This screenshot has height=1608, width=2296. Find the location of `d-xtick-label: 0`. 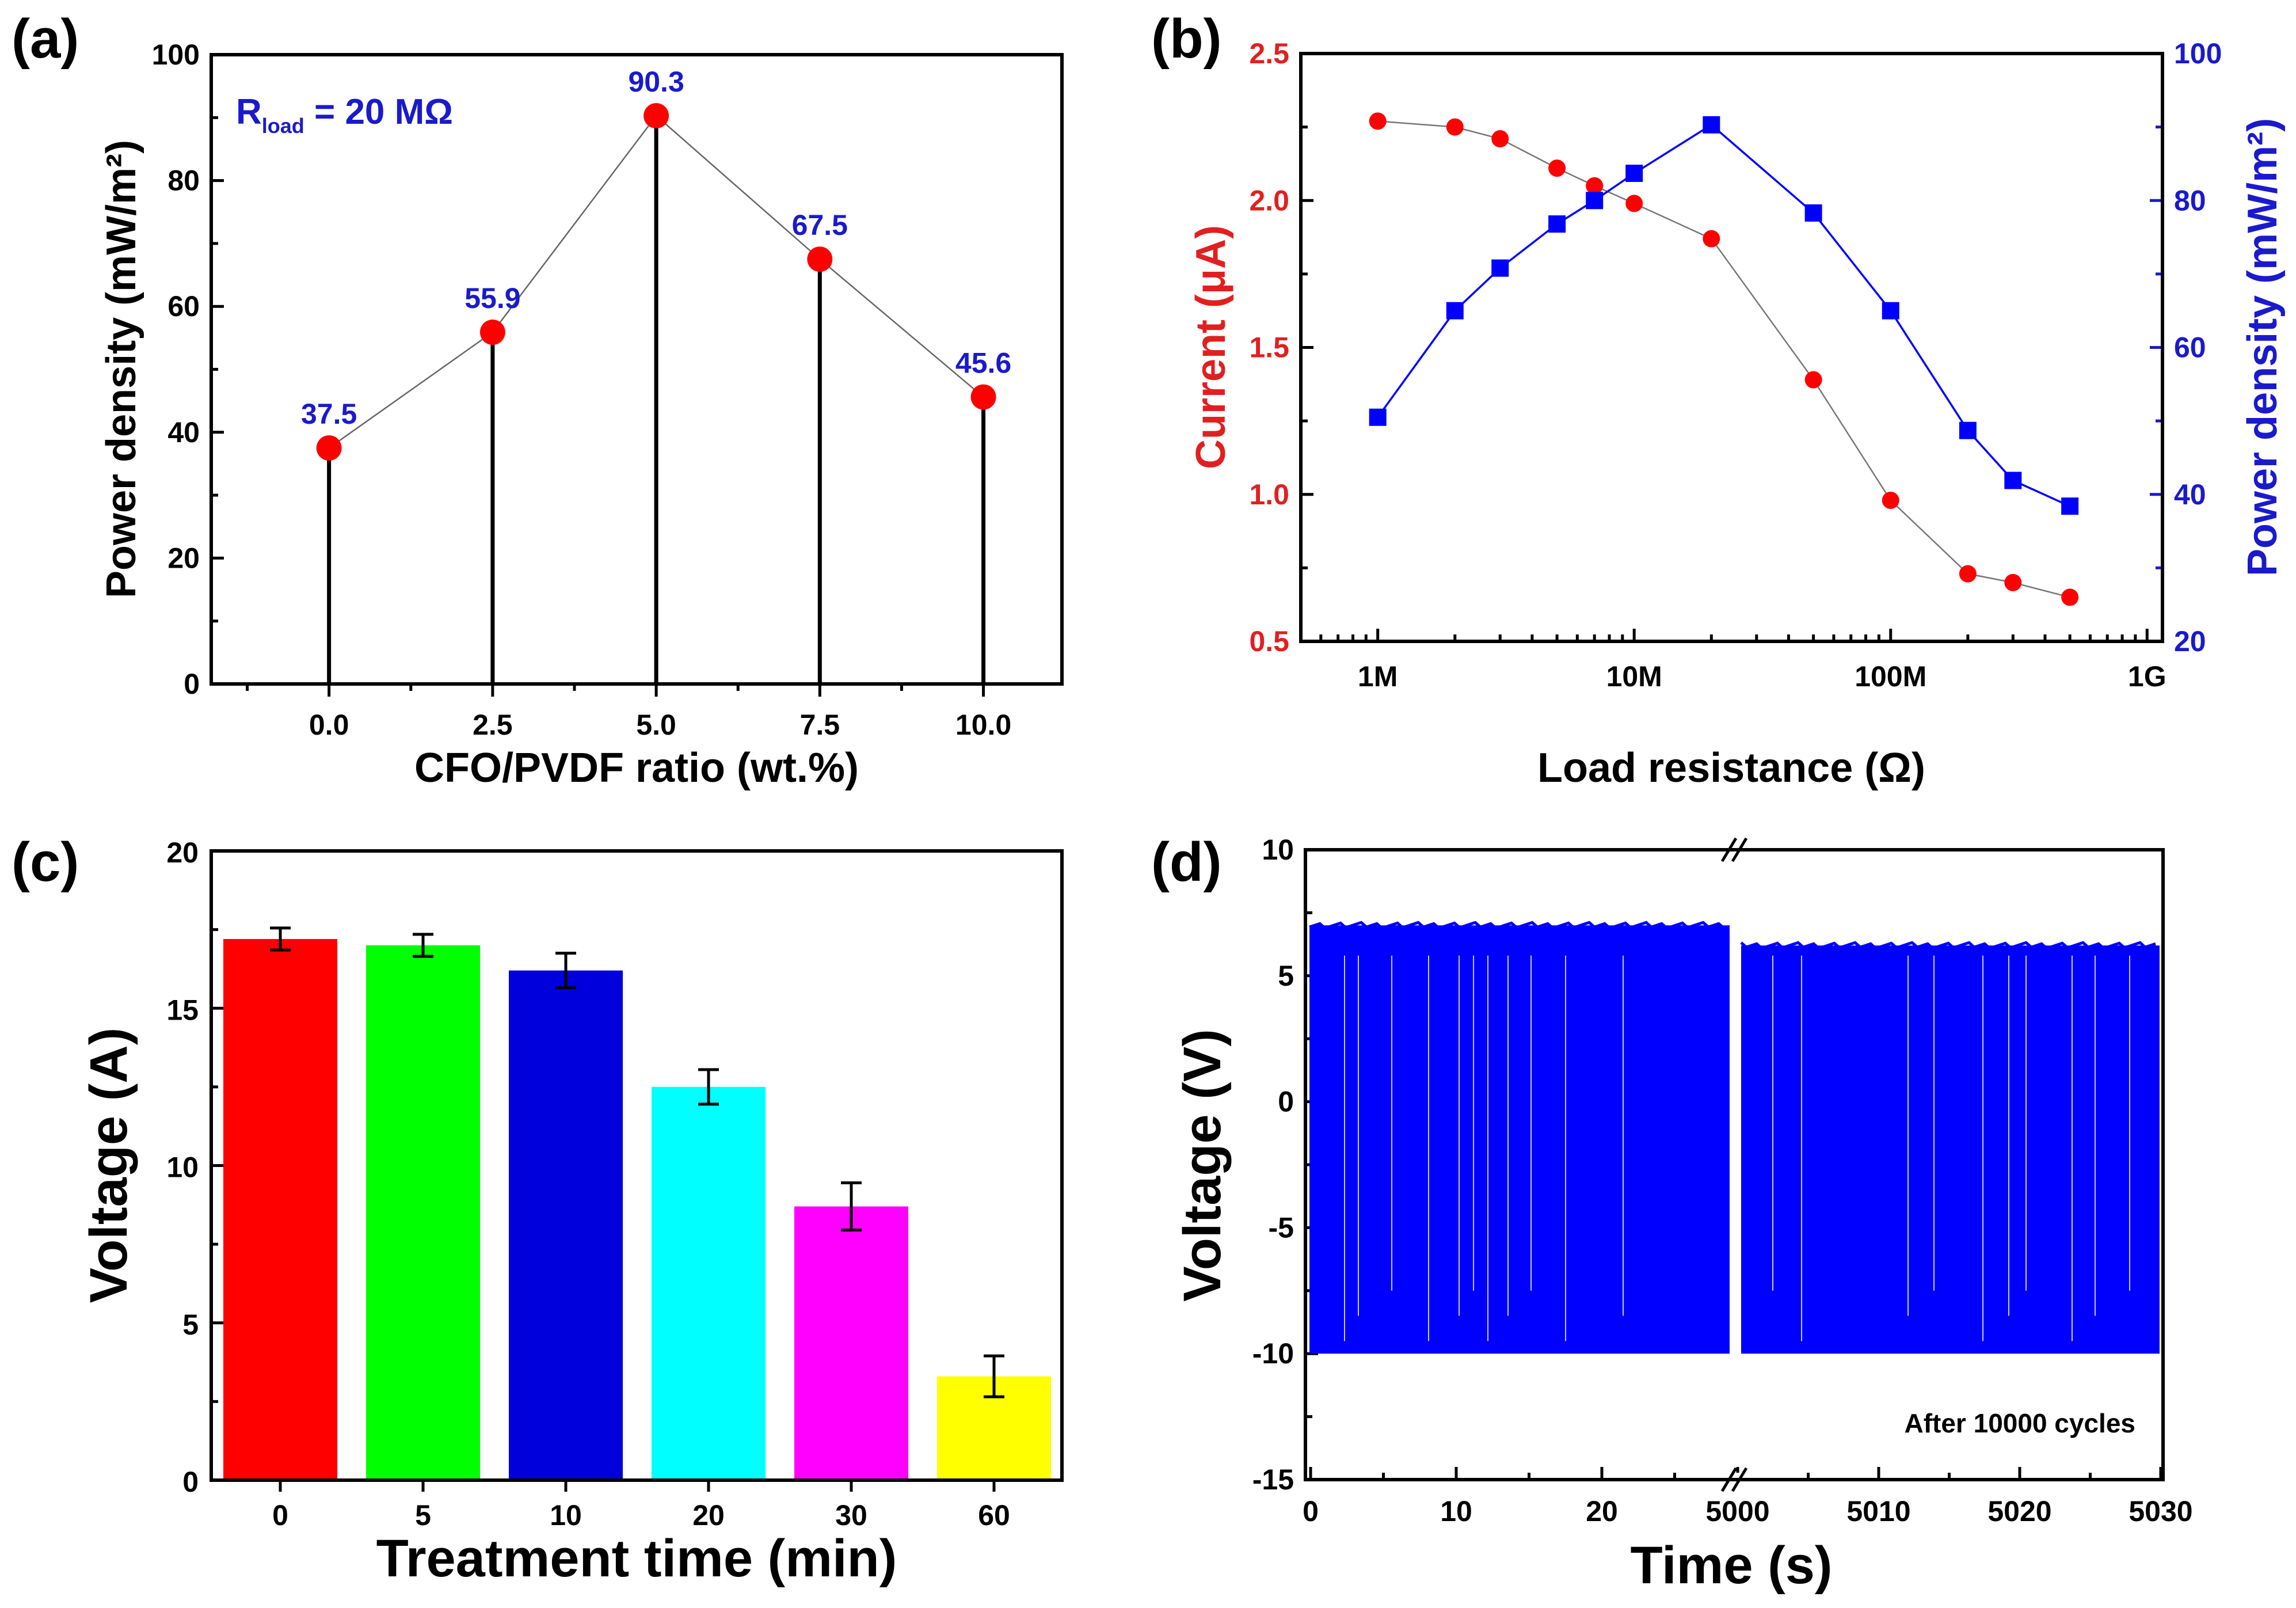

d-xtick-label: 0 is located at coordinates (1311, 1511).